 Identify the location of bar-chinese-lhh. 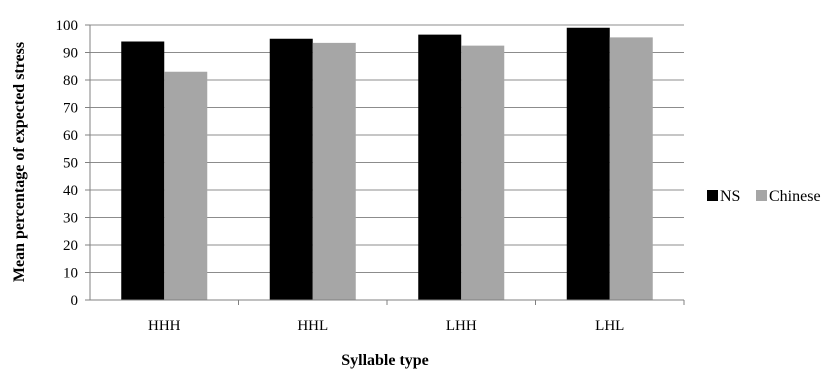
(483, 172).